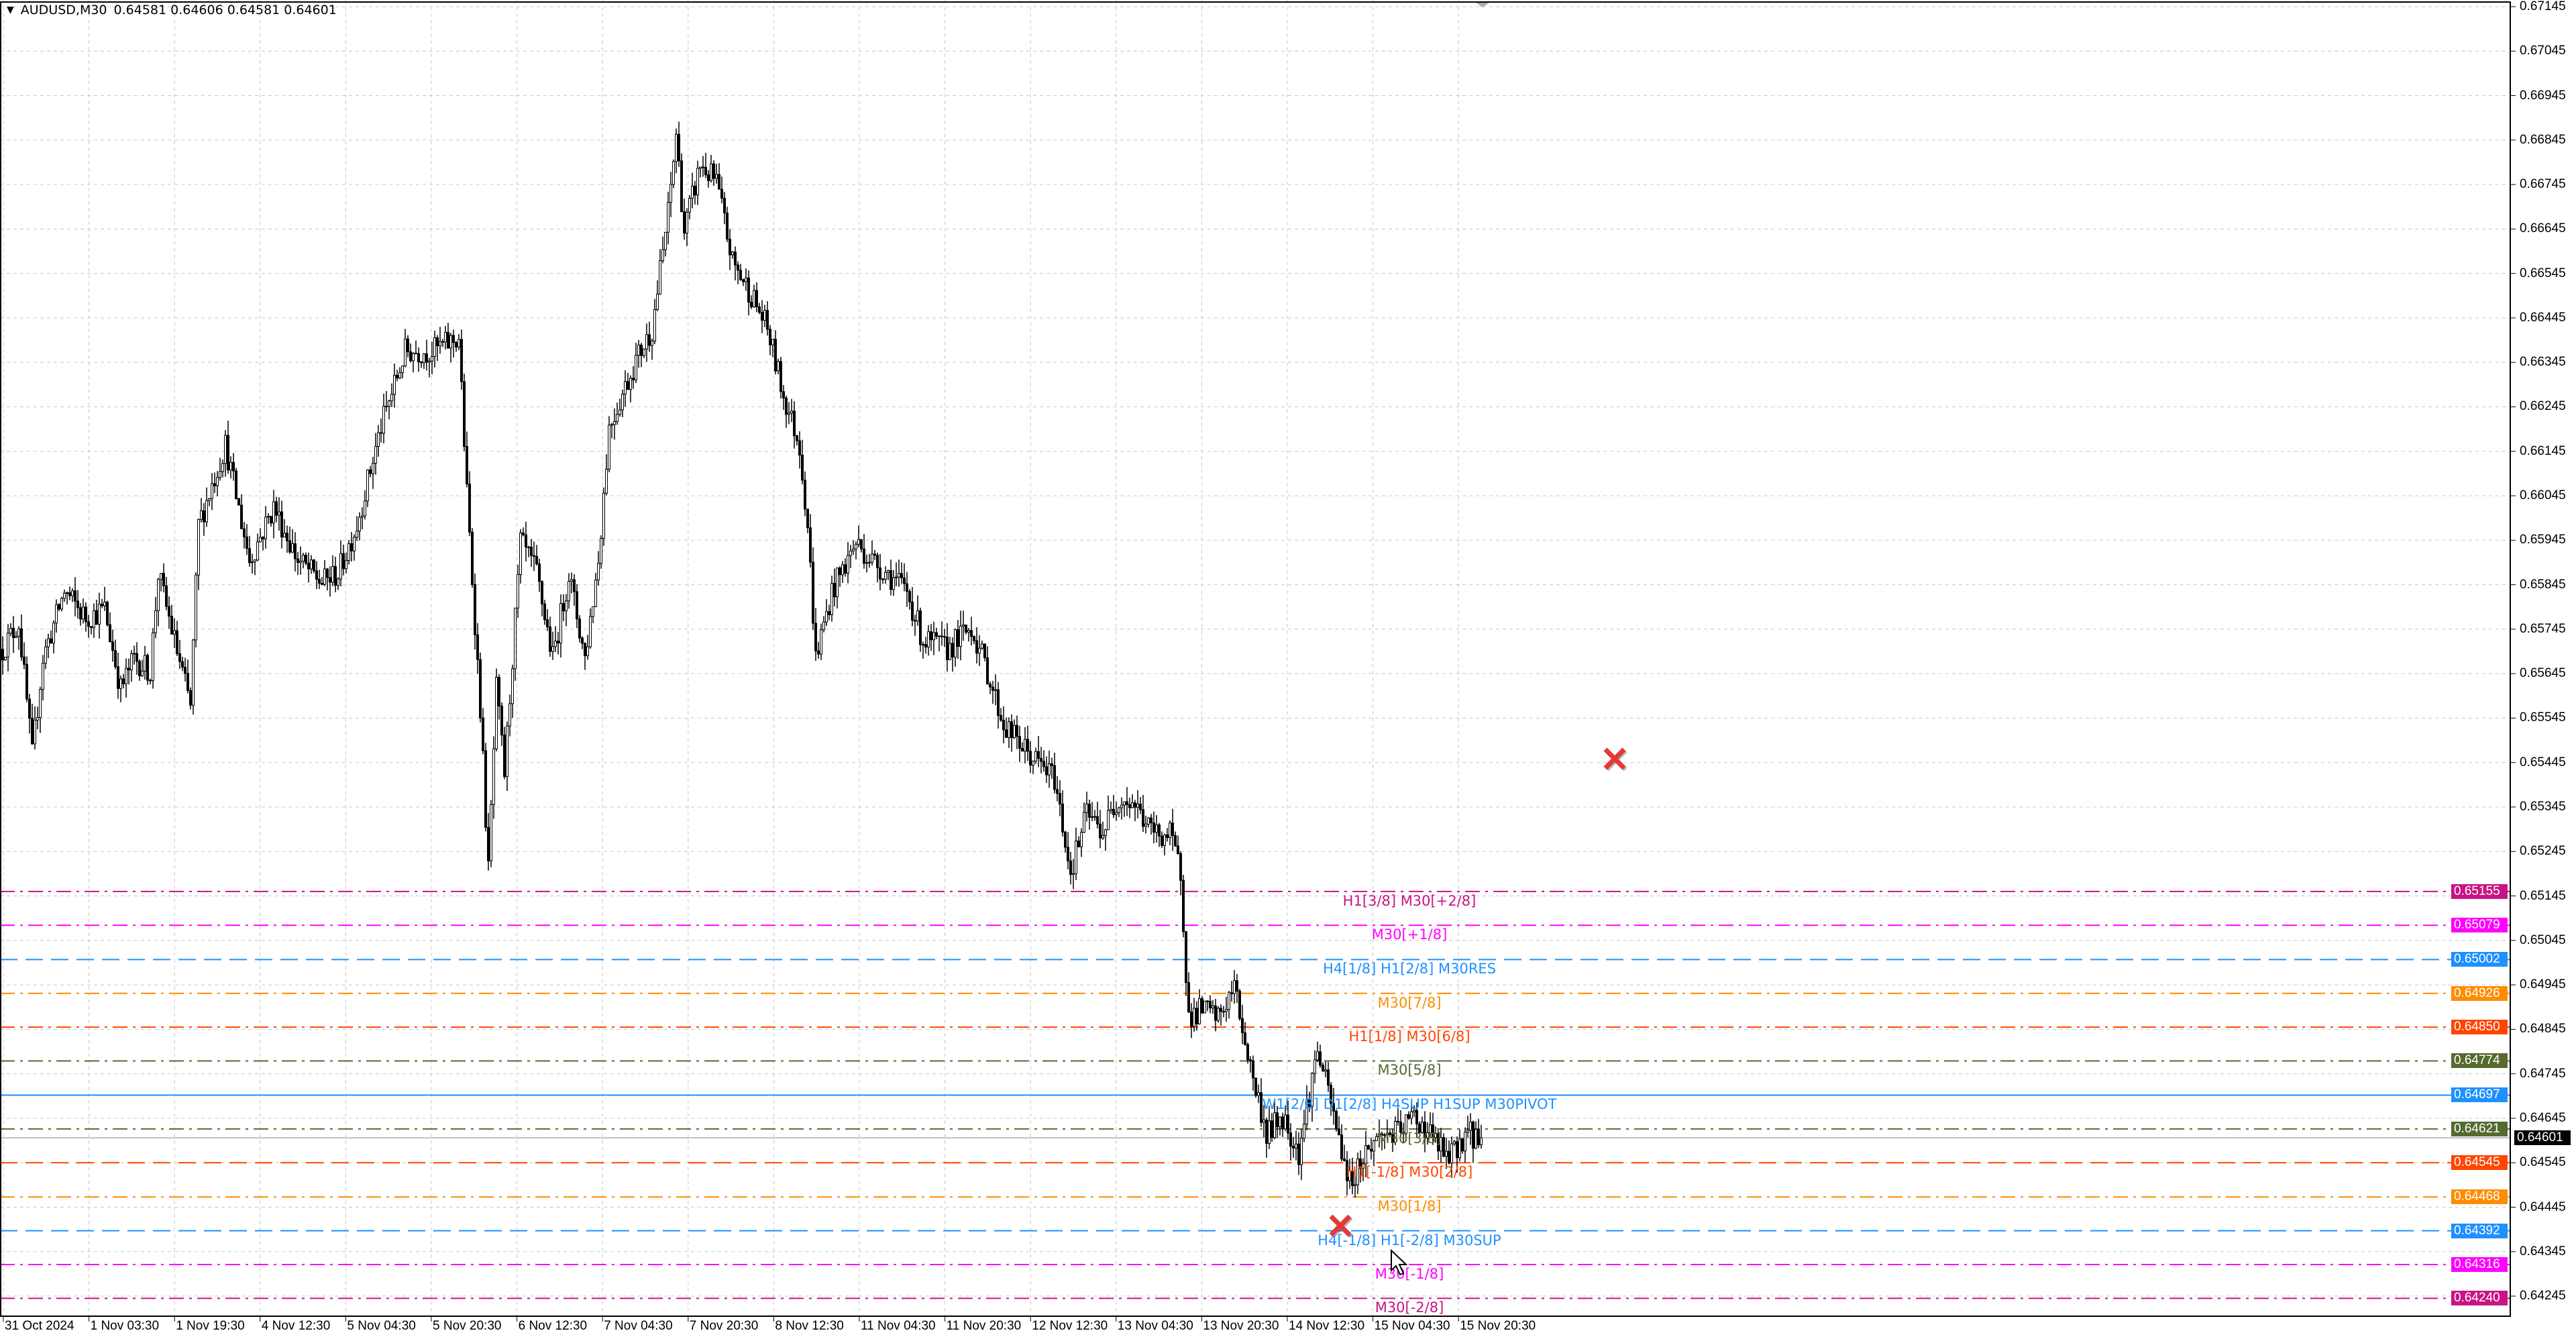 The width and height of the screenshot is (2576, 1339). Describe the element at coordinates (2479, 1298) in the screenshot. I see `level-price-tag: 0.64240` at that location.